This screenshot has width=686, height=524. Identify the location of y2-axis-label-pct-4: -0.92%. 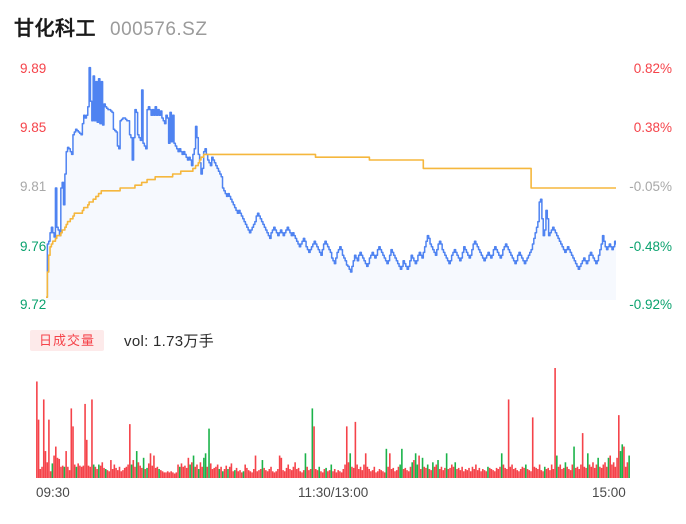
(650, 304).